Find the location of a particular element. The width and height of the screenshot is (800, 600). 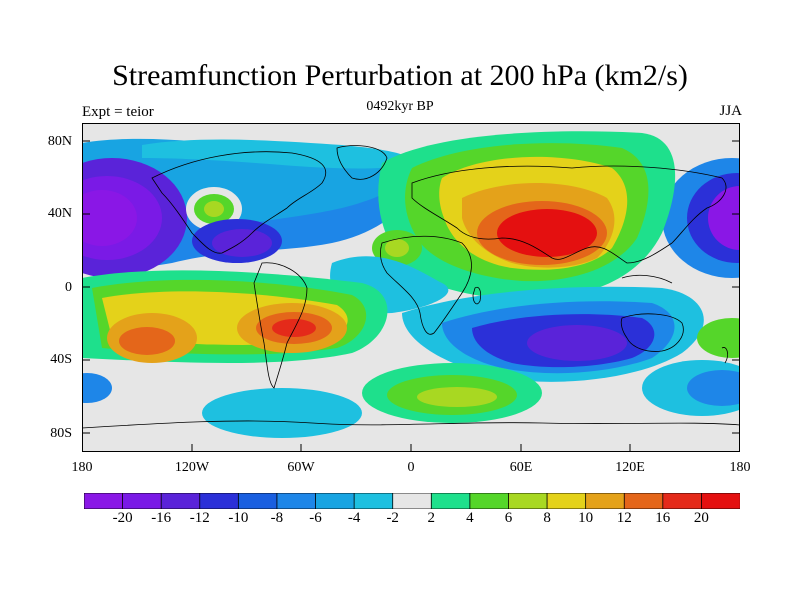

colorbar-label: -2 is located at coordinates (392, 518).